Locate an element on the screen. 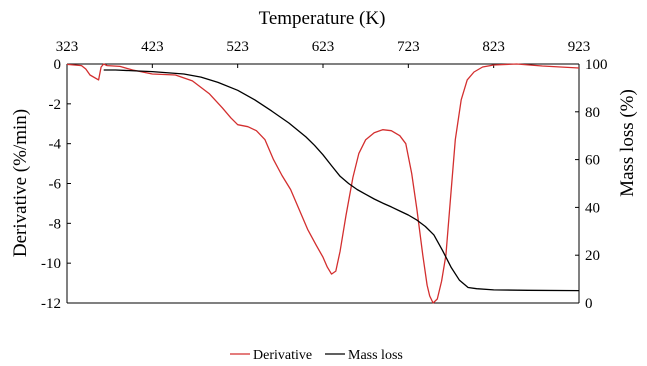 Image resolution: width=647 pixels, height=366 pixels. y-right-tick-label: 20 is located at coordinates (592, 256).